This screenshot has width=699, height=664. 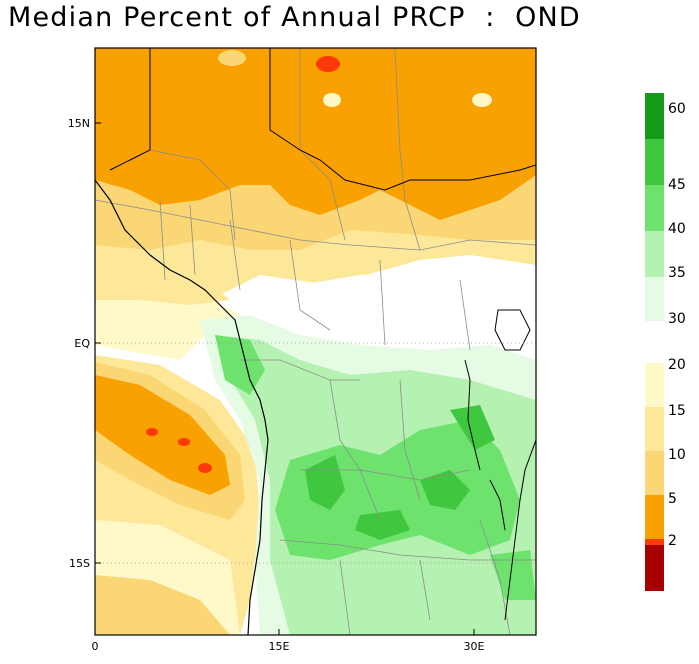 I want to click on colorbar-swatch-green, so click(x=654, y=162).